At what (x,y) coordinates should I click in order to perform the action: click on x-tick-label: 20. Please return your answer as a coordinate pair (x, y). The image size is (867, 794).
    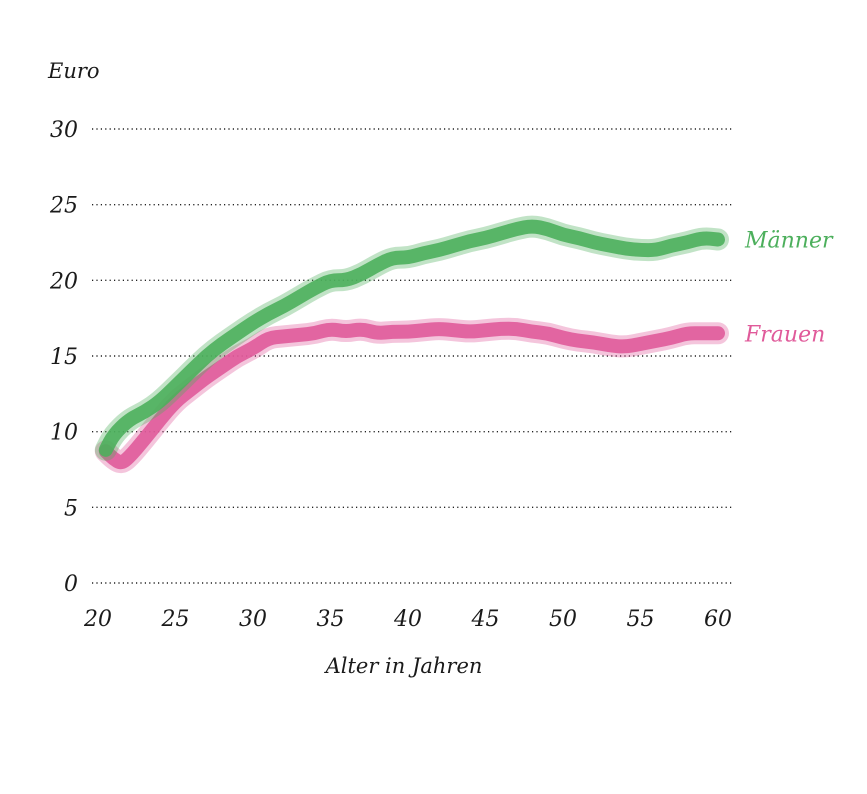
    Looking at the image, I should click on (97, 619).